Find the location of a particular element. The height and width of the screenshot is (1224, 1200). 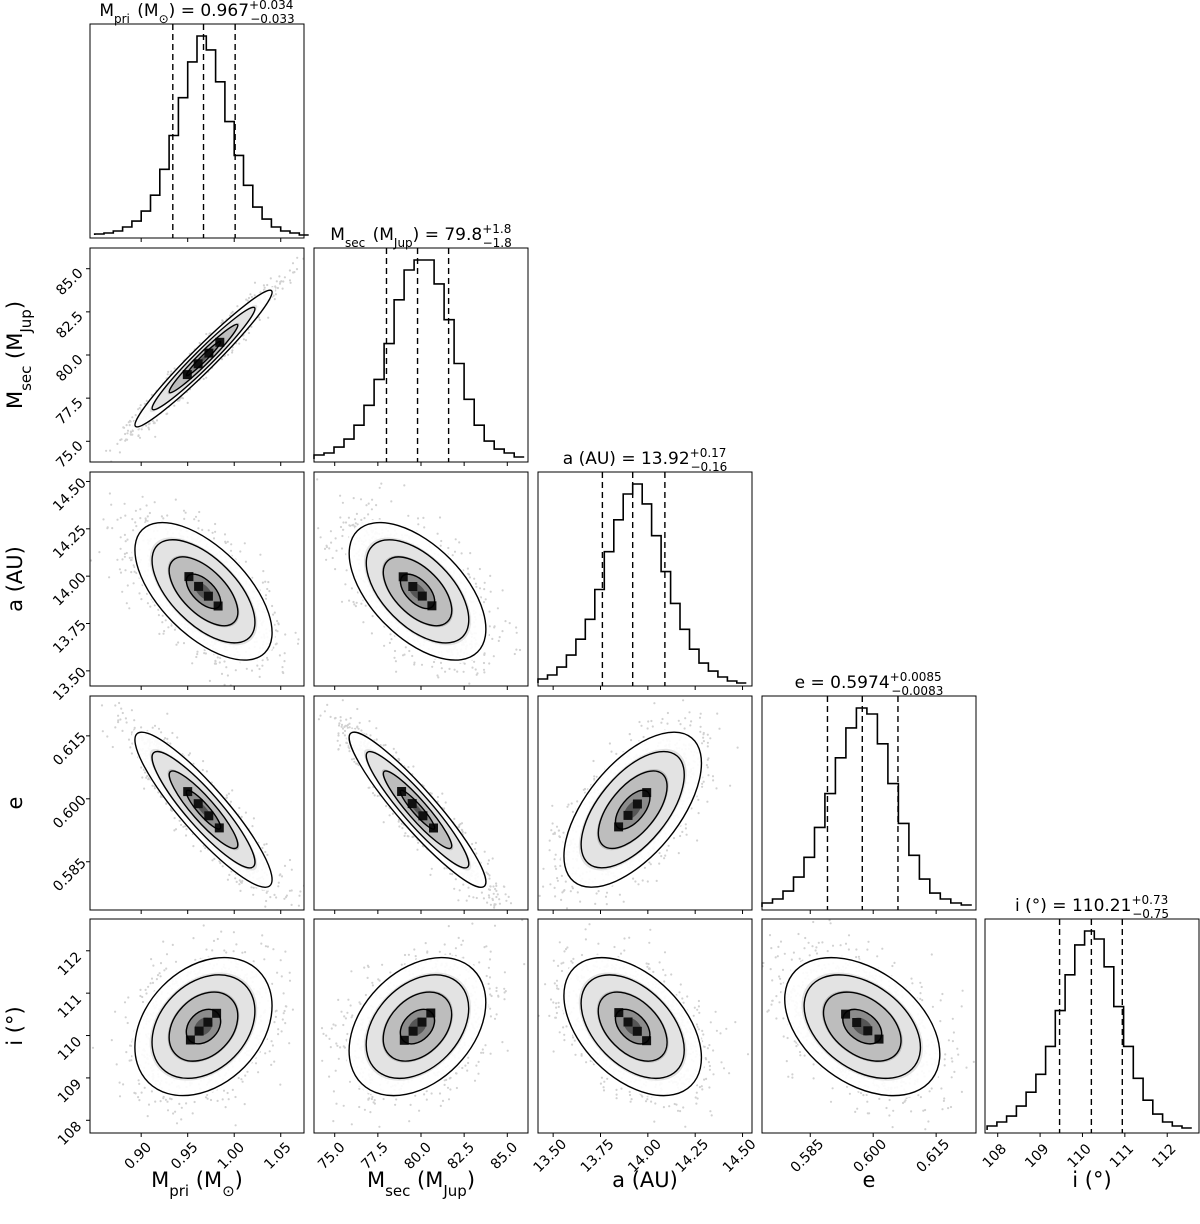

y-tick-label-msec: 77.5 is located at coordinates (69, 411).